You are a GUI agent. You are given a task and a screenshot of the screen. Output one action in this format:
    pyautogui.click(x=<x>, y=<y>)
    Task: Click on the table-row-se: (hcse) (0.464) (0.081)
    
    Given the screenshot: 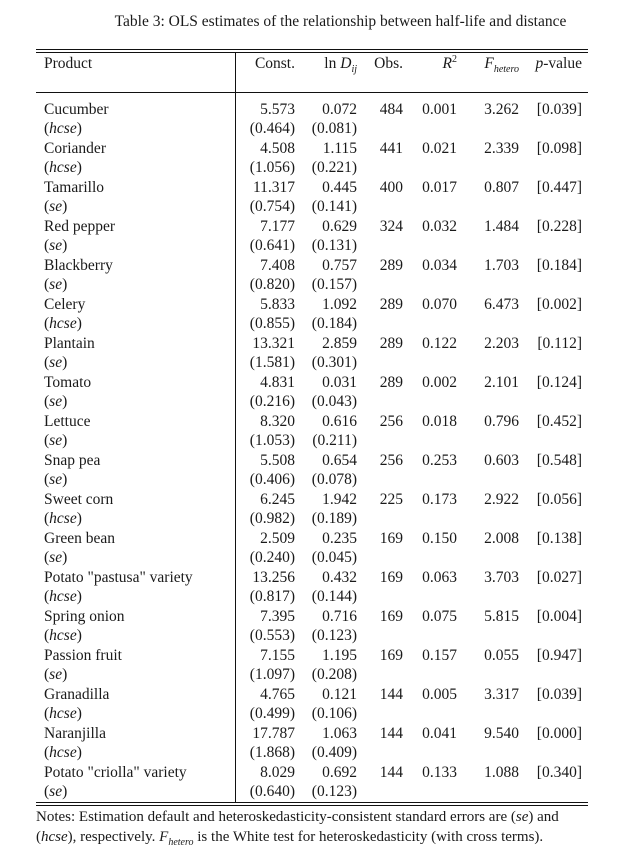 What is the action you would take?
    pyautogui.click(x=312, y=129)
    